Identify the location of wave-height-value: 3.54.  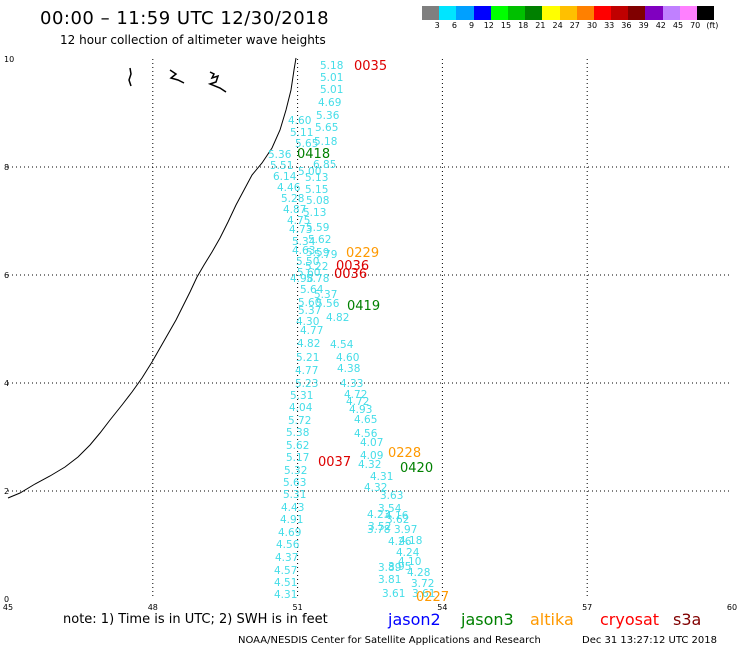
(390, 509).